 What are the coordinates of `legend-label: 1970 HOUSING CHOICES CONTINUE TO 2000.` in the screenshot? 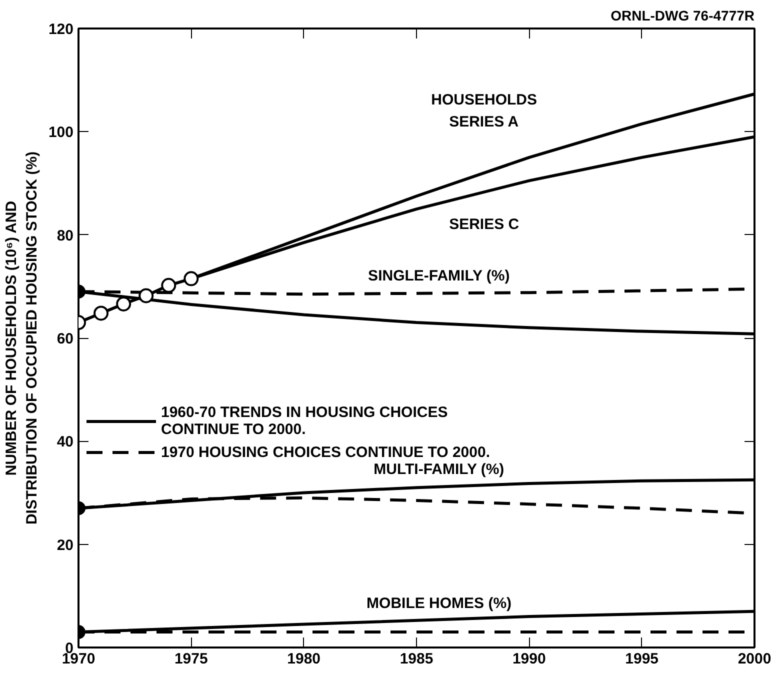 It's located at (325, 452).